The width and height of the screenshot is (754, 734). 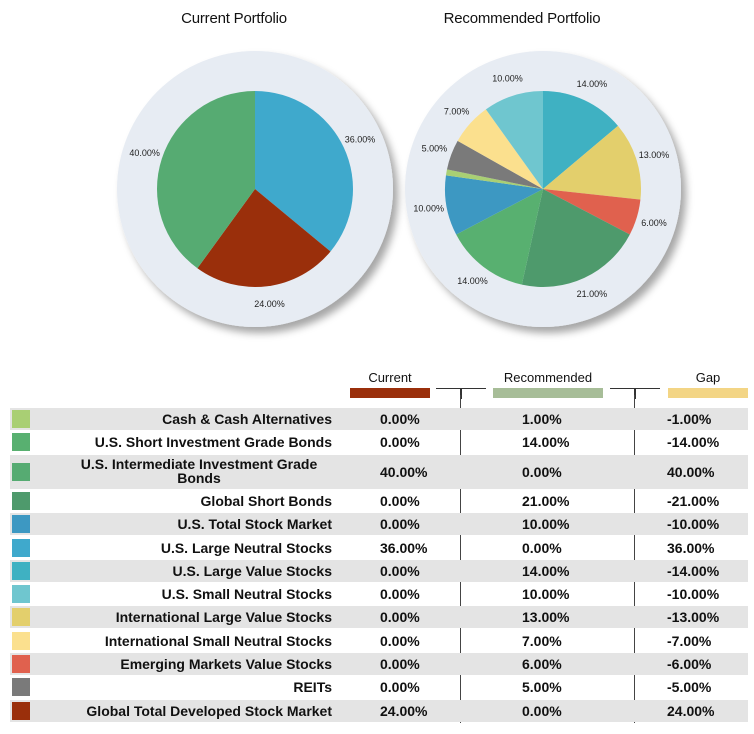 I want to click on slice-label: 36.00%, so click(x=360, y=140).